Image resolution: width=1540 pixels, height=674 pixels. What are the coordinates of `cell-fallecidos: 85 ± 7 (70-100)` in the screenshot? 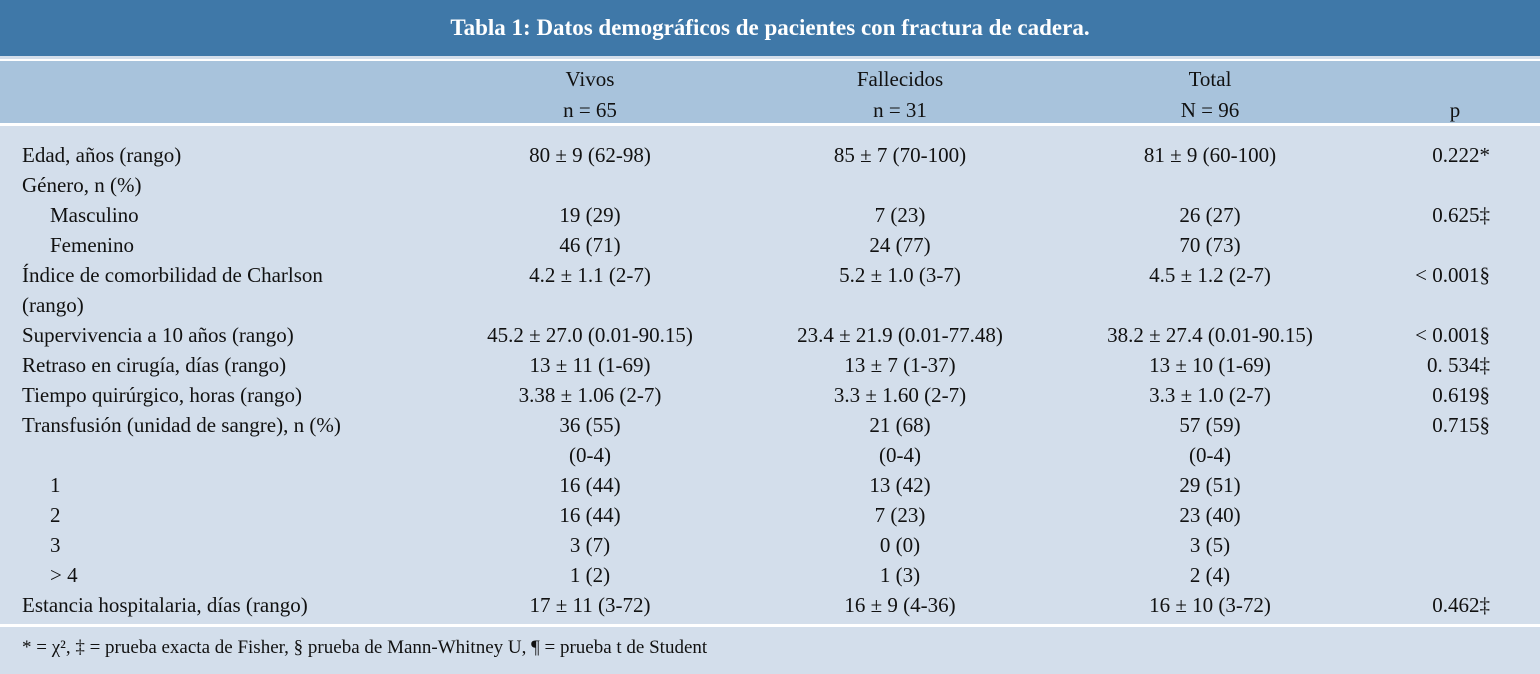 It's located at (900, 155).